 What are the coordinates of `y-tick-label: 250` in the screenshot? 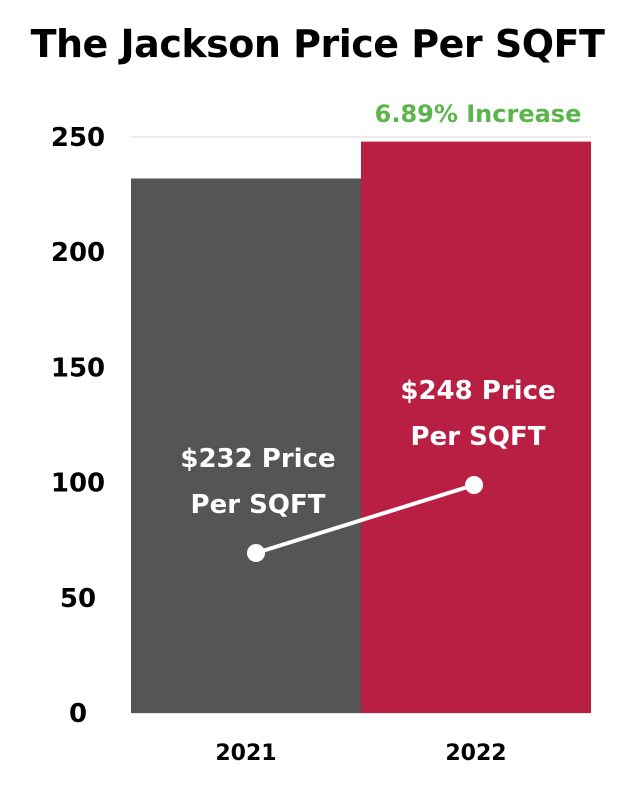 It's located at (78, 138).